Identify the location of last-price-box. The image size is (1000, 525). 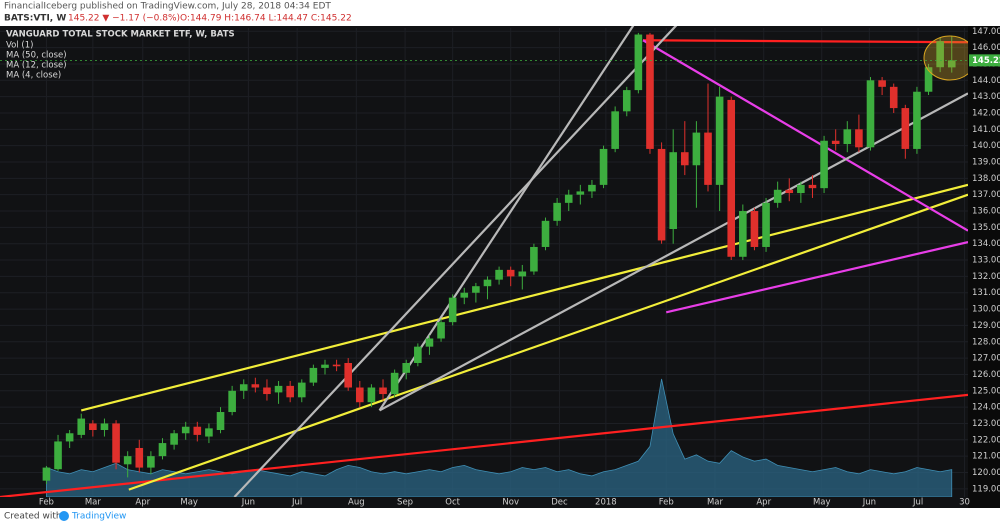
(984, 60).